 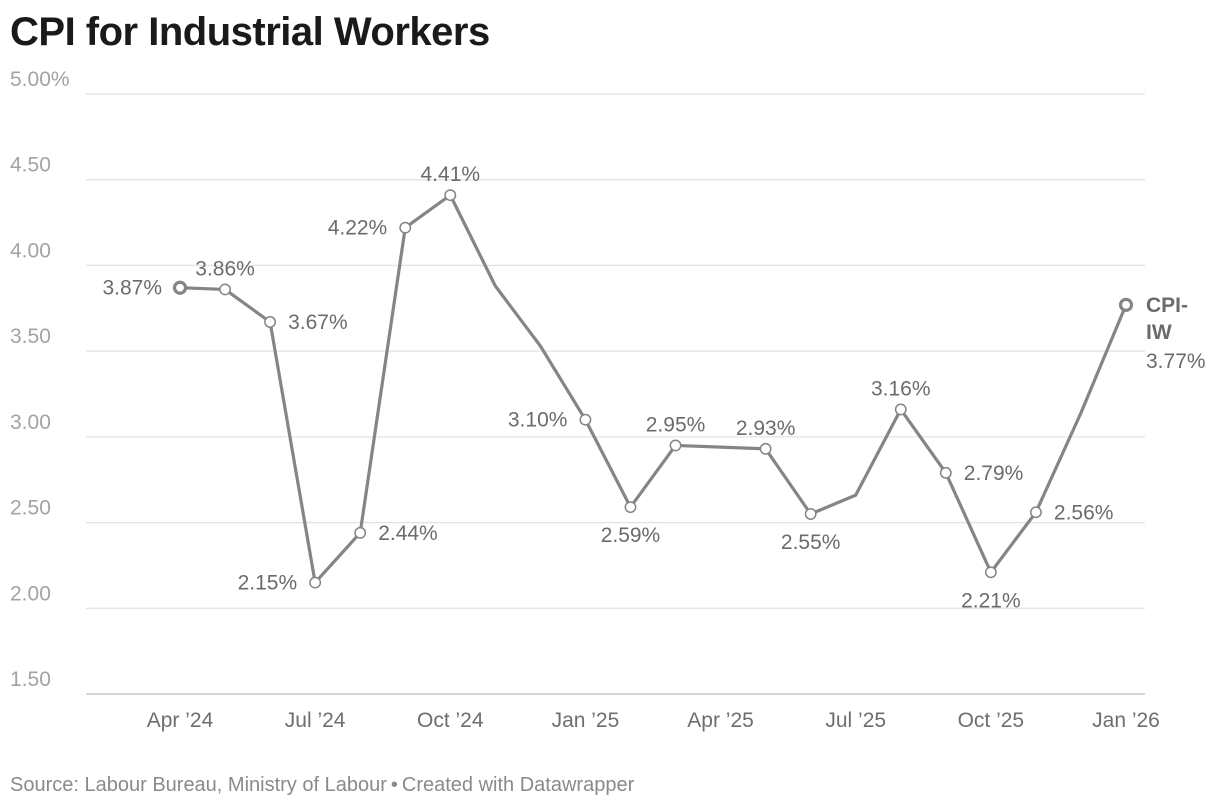 I want to click on x-tick-label: Jul ’24, so click(x=315, y=720).